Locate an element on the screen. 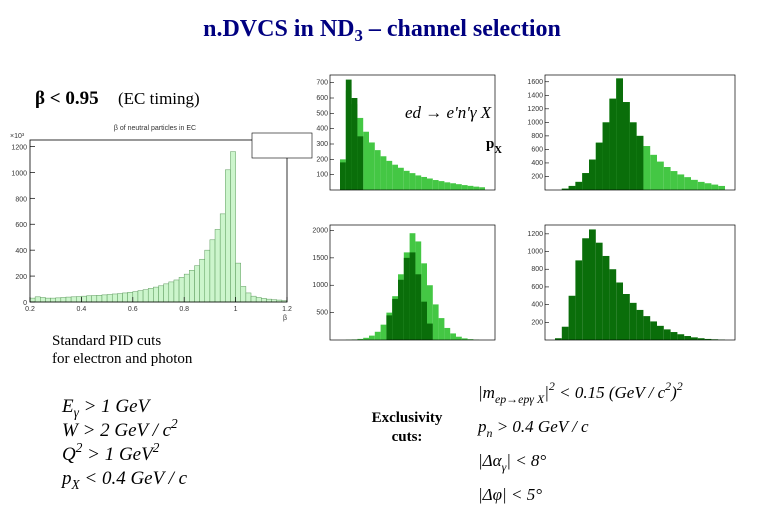 This screenshot has height=510, width=765. px-label-part: p is located at coordinates (490, 144).